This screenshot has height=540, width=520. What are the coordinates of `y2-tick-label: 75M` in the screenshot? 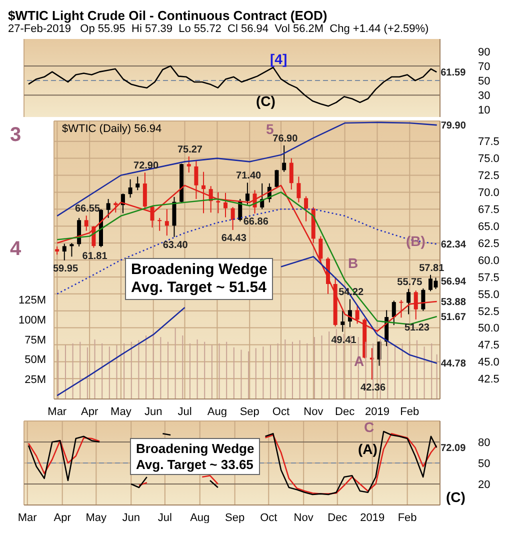 It's located at (35, 340).